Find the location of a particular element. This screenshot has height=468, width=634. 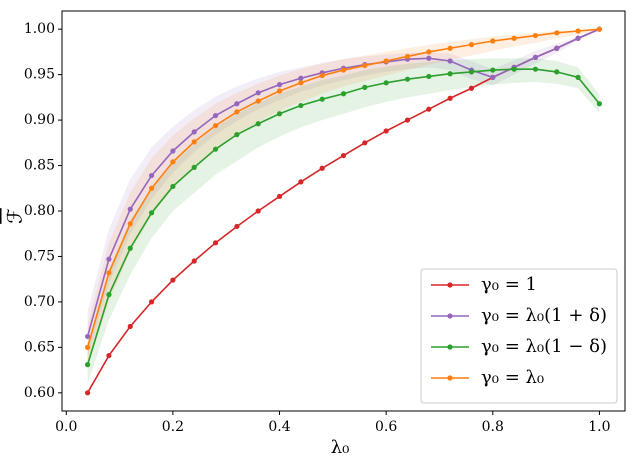

y-tick-label: 0.95 is located at coordinates (39, 75).